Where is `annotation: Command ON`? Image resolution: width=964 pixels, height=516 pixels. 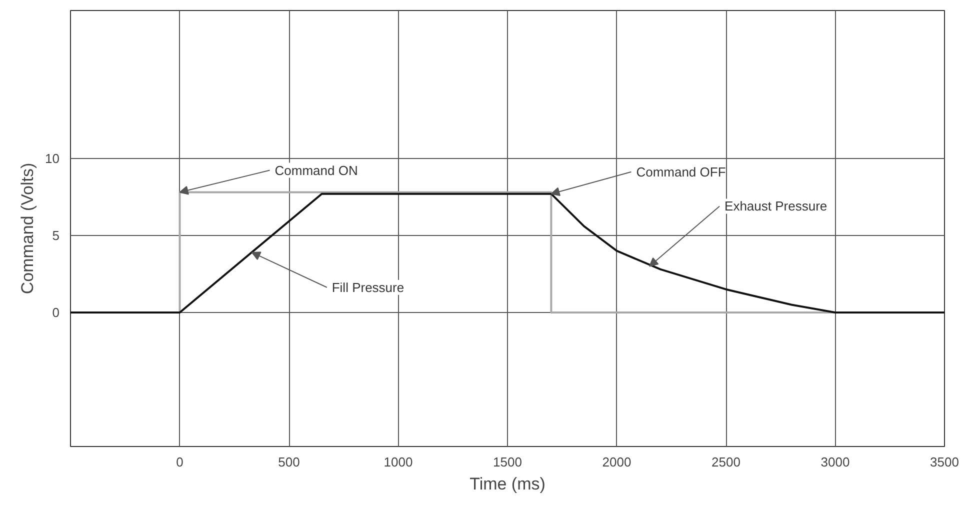
annotation: Command ON is located at coordinates (316, 170).